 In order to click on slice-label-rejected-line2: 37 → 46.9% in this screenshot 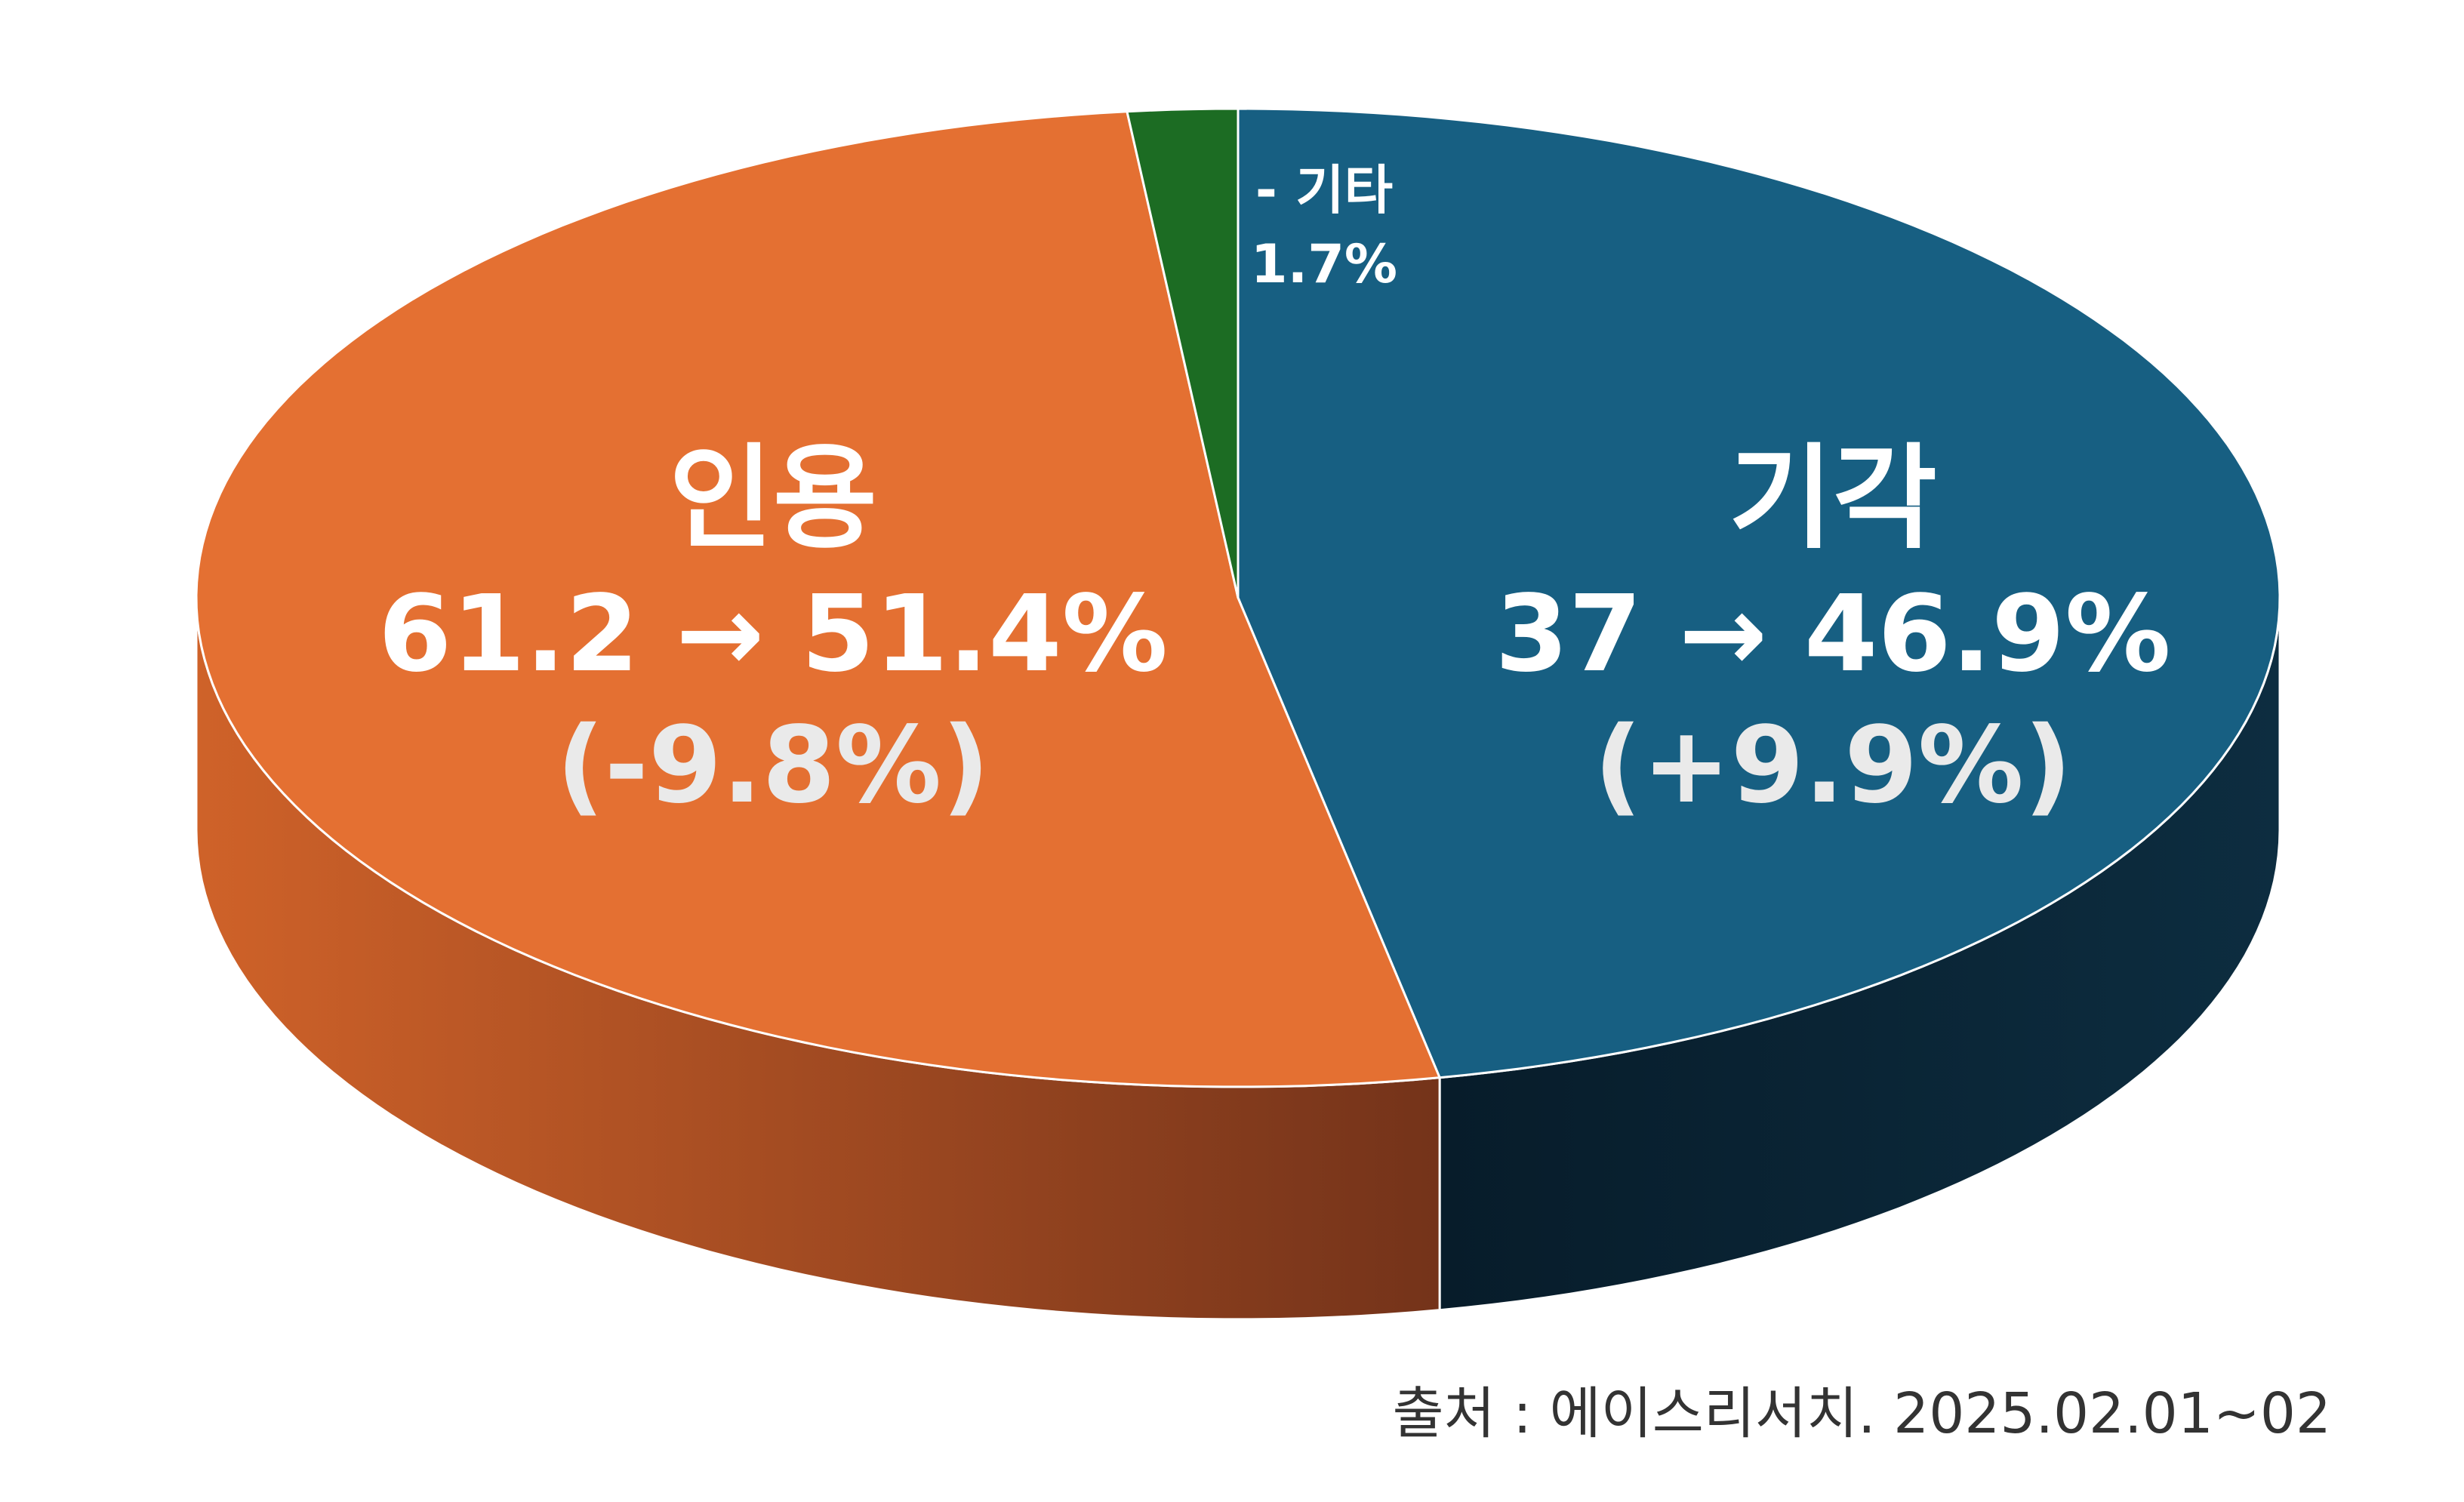, I will do `click(1832, 634)`.